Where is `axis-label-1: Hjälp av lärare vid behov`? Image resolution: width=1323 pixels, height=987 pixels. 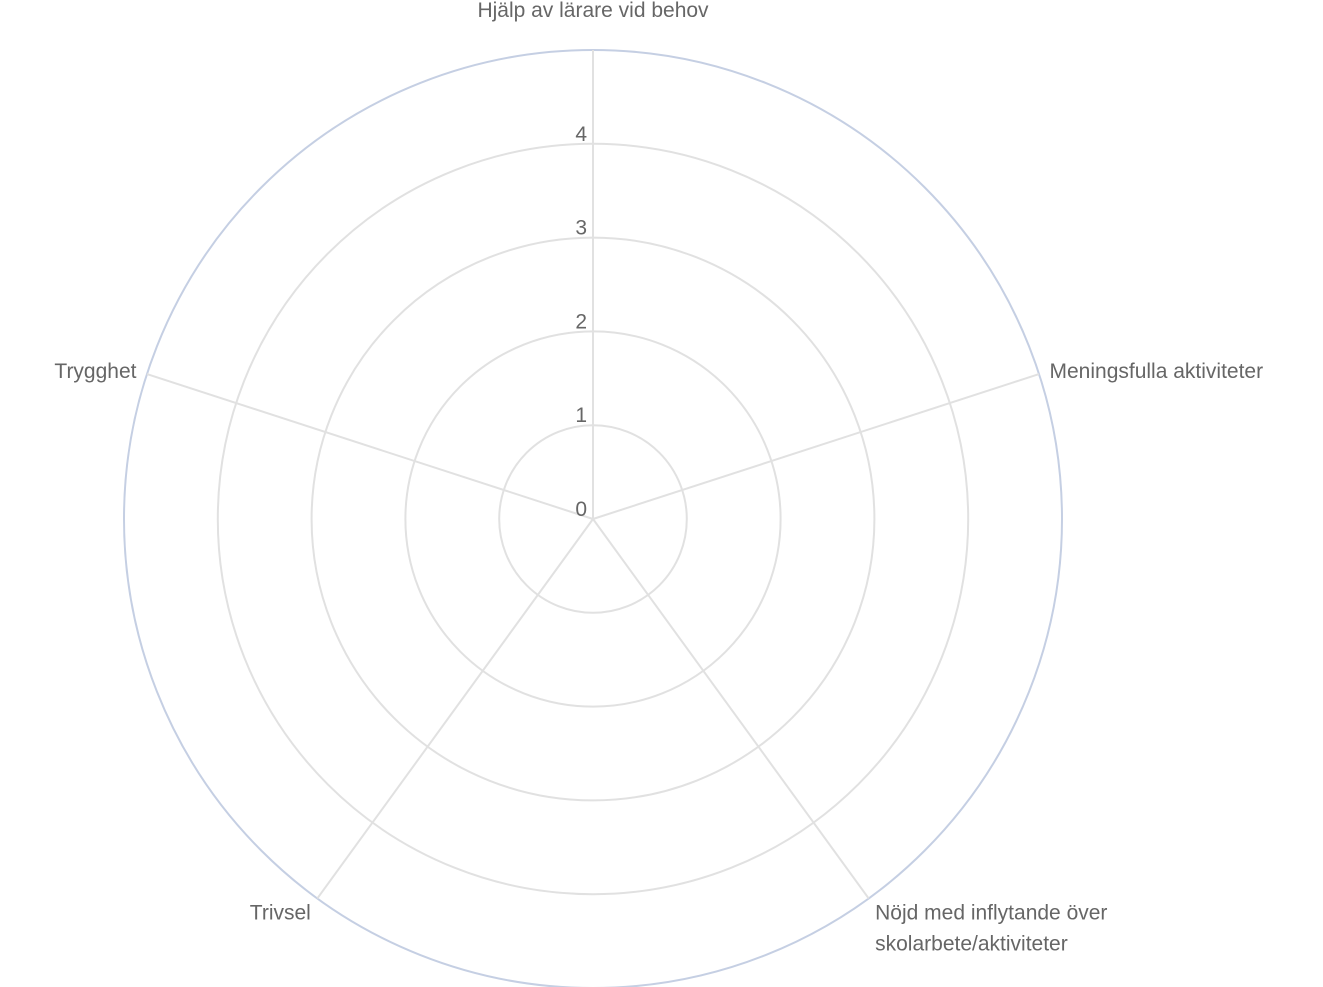
axis-label-1: Hjälp av lärare vid behov is located at coordinates (593, 11).